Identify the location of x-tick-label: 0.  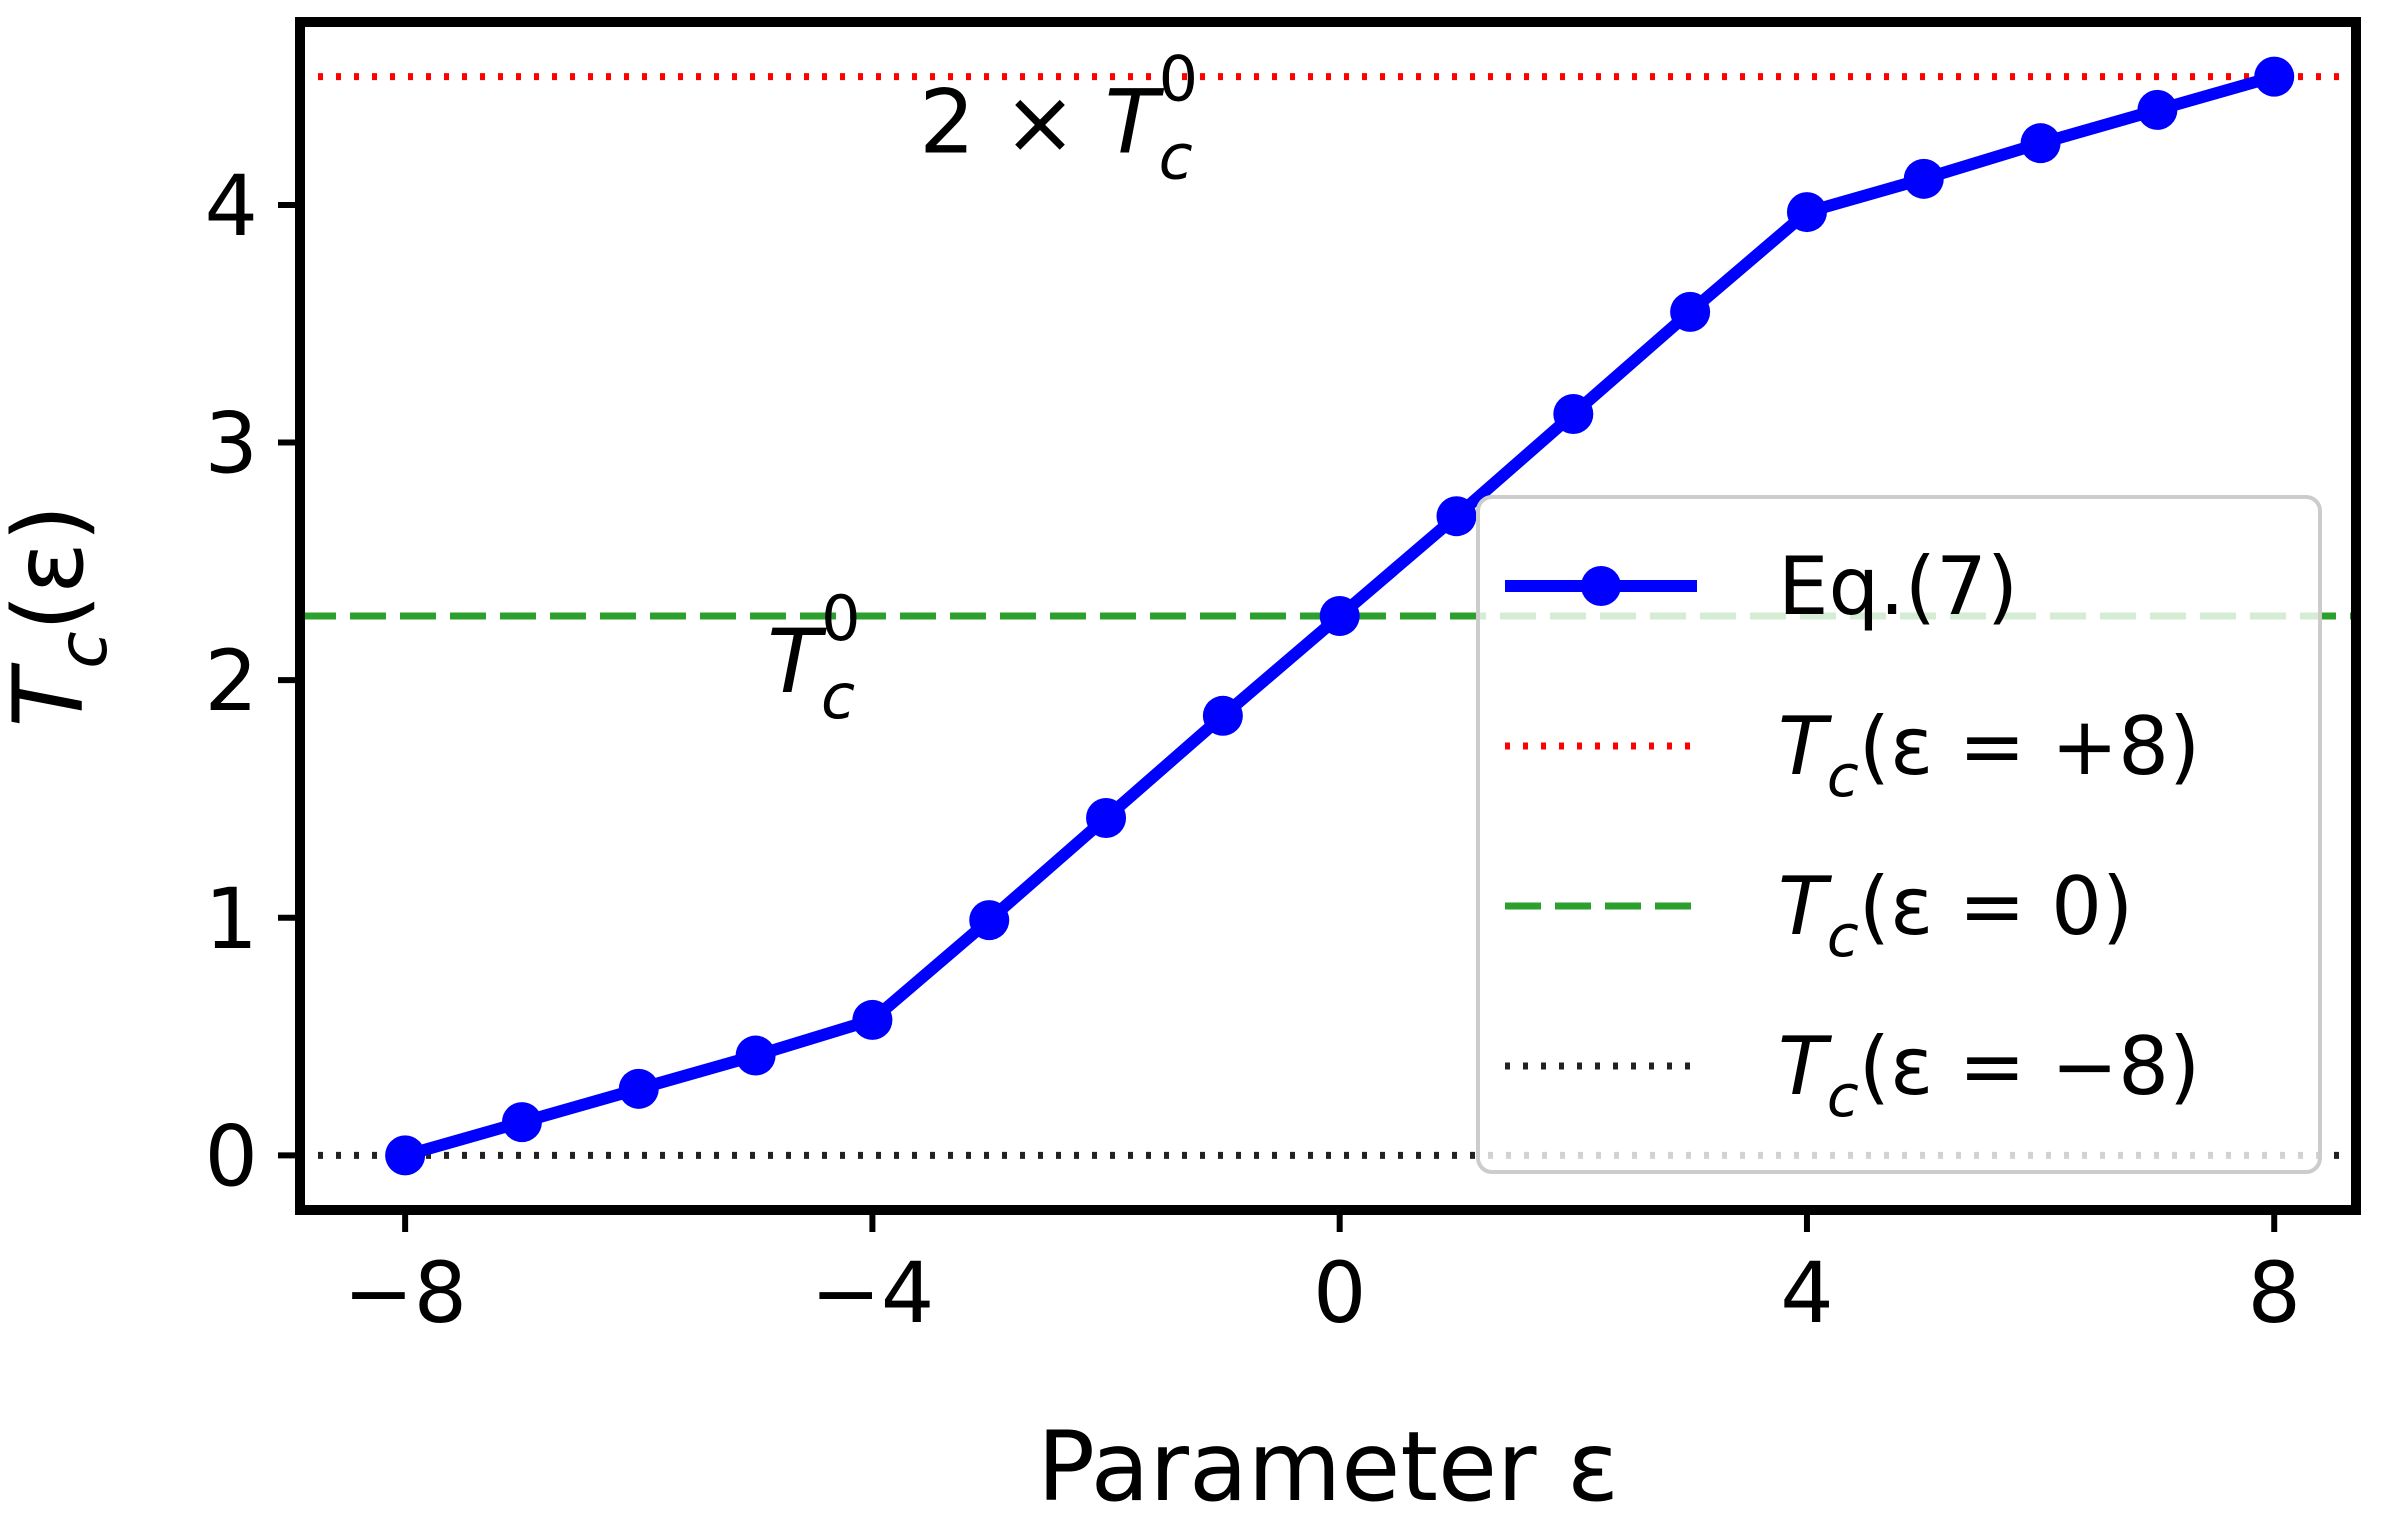
(1339, 1293).